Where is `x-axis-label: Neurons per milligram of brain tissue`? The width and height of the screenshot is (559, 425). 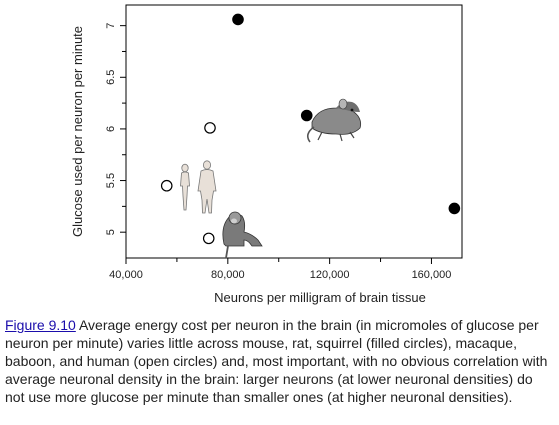
x-axis-label: Neurons per milligram of brain tissue is located at coordinates (320, 297).